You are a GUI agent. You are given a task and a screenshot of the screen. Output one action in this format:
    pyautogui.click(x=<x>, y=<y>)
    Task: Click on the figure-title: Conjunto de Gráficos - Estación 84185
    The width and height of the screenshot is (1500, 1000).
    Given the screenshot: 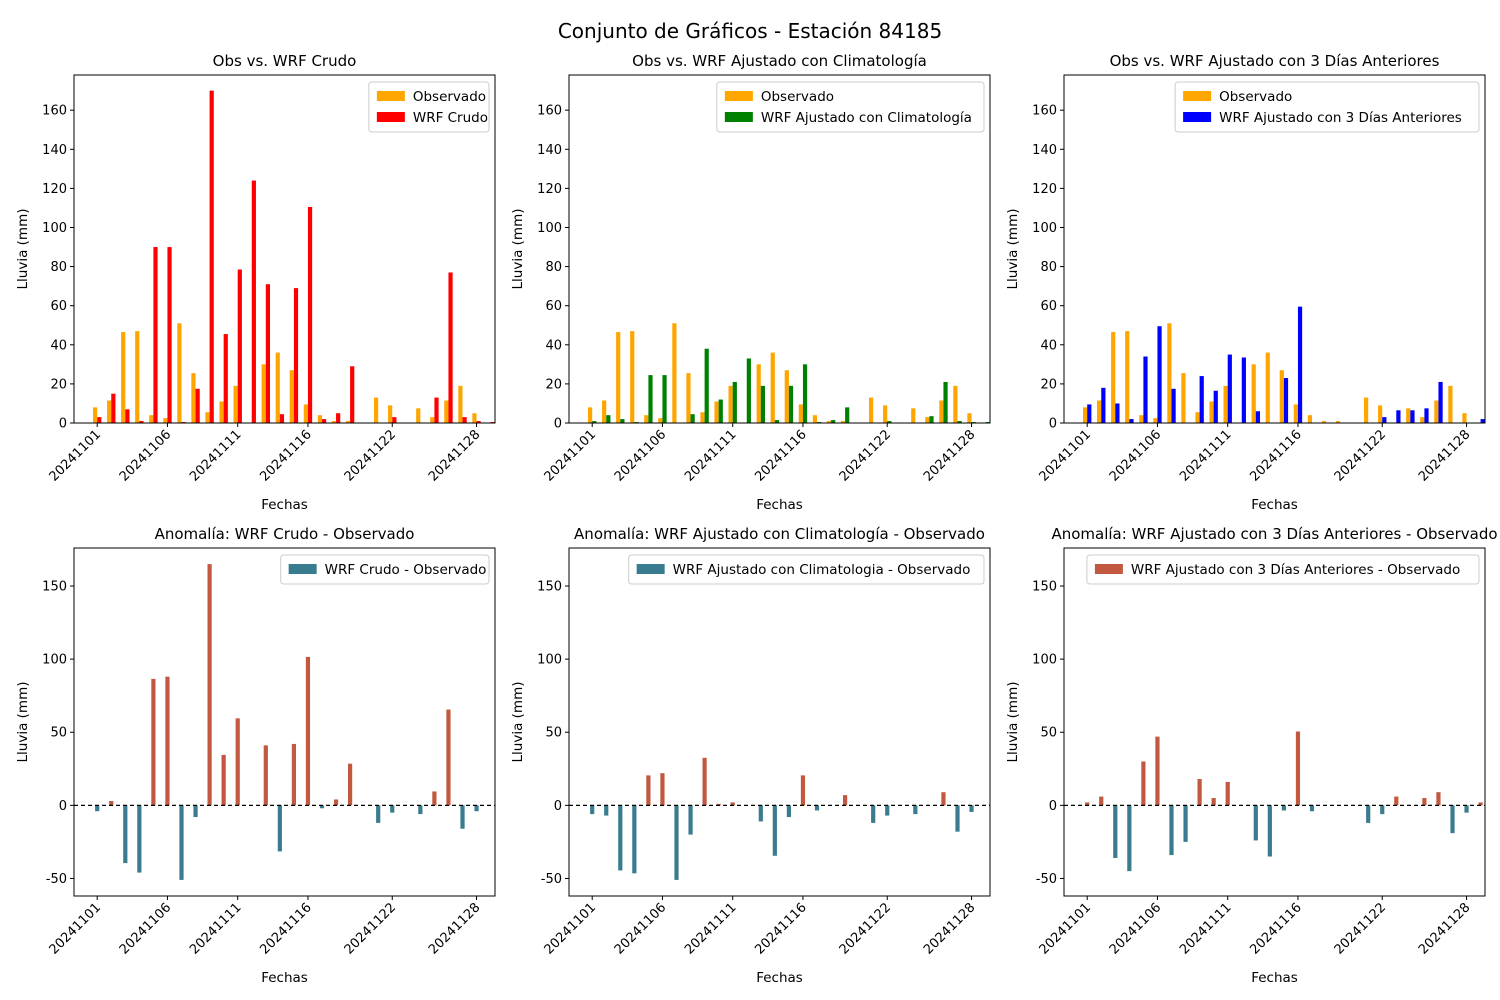 What is the action you would take?
    pyautogui.click(x=750, y=31)
    